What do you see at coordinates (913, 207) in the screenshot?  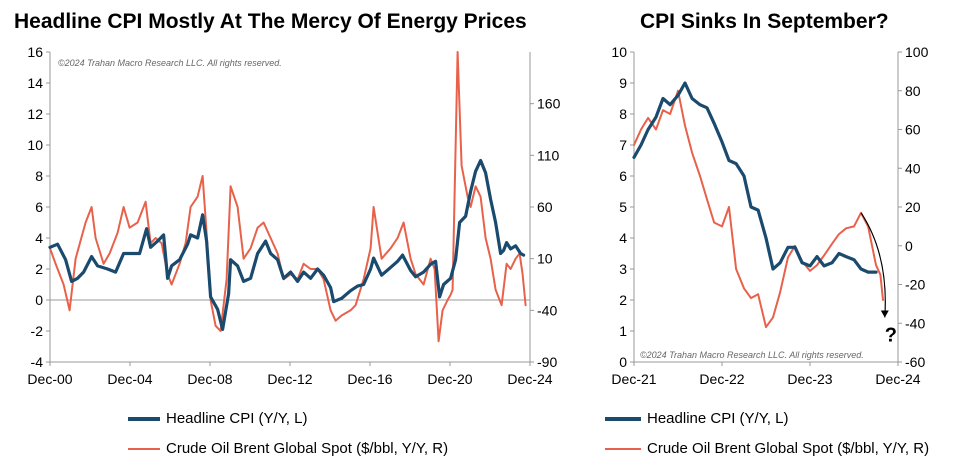 I see `y-tick-label-right: 20` at bounding box center [913, 207].